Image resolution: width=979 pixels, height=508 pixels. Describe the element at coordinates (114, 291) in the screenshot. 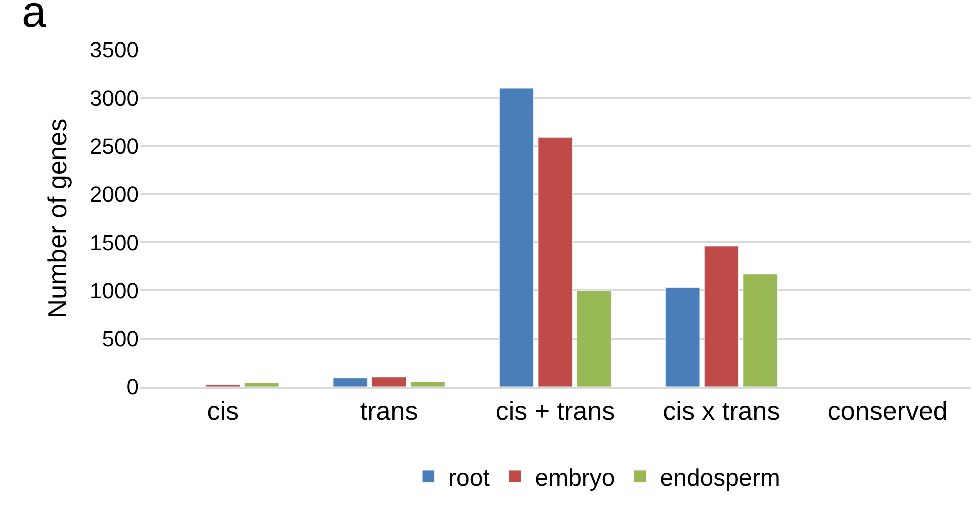

I see `y-tick-label: 1000` at that location.